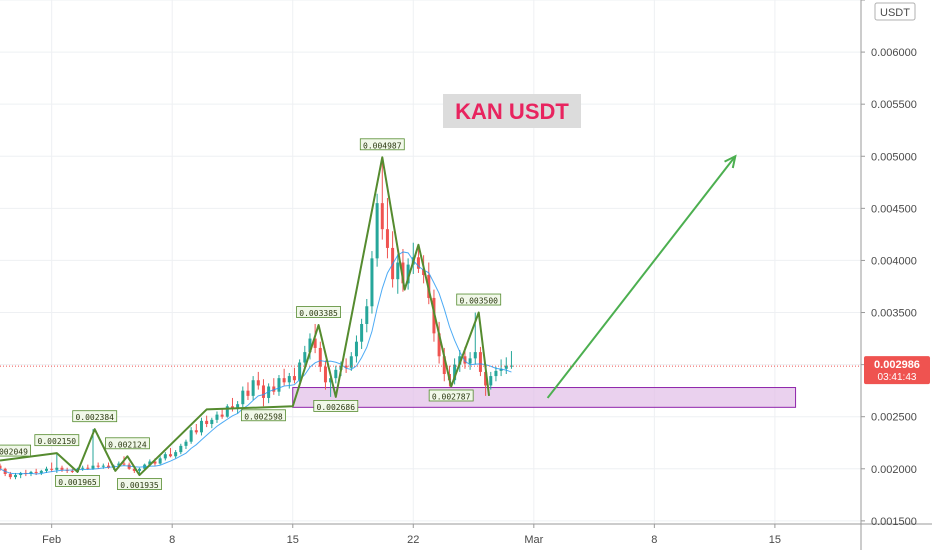  I want to click on currency-box: USDT, so click(895, 11).